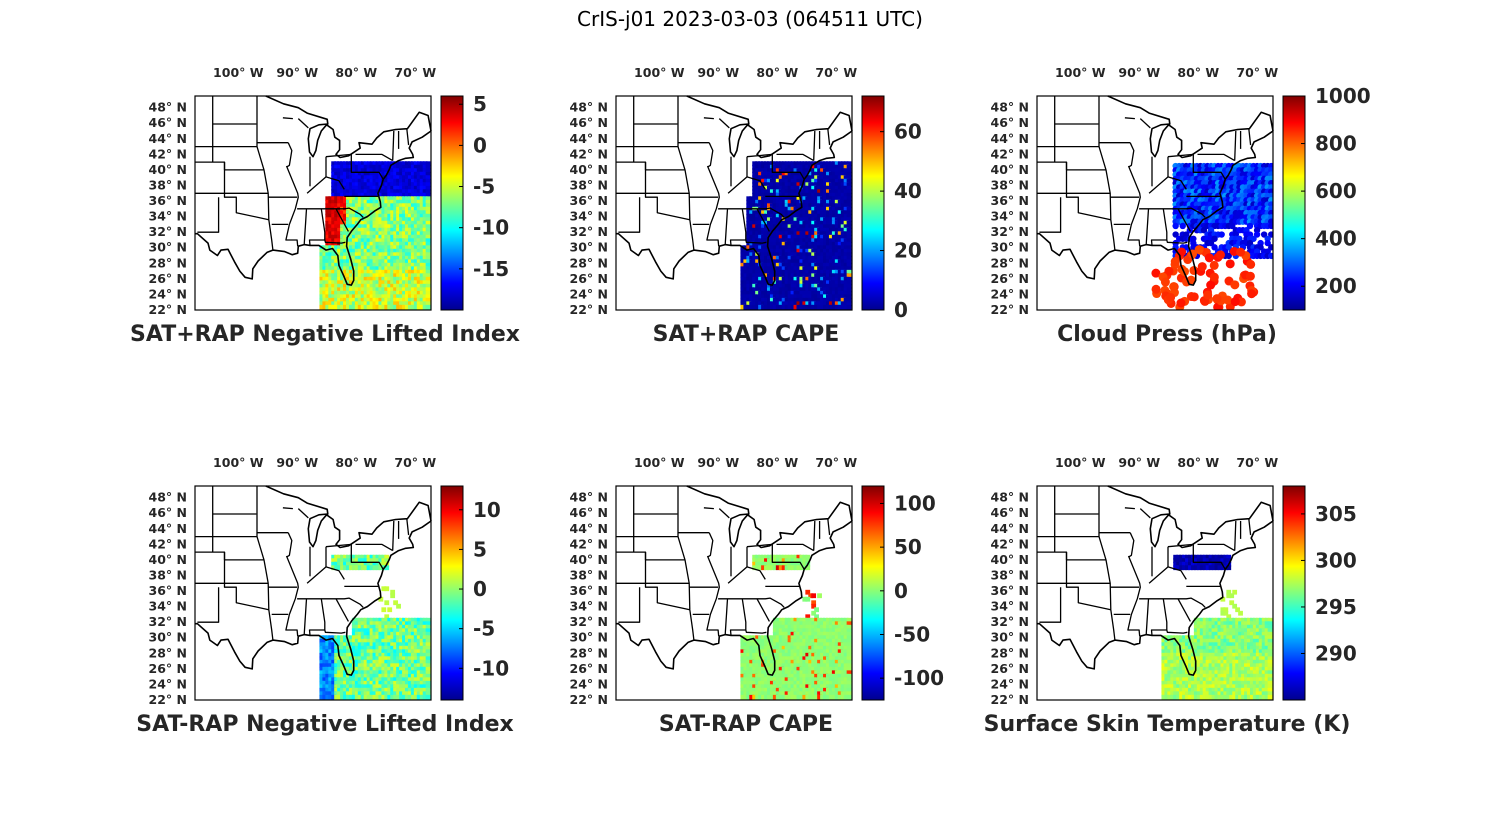 The height and width of the screenshot is (825, 1500). What do you see at coordinates (908, 191) in the screenshot?
I see `colorbar-tick-label: 40` at bounding box center [908, 191].